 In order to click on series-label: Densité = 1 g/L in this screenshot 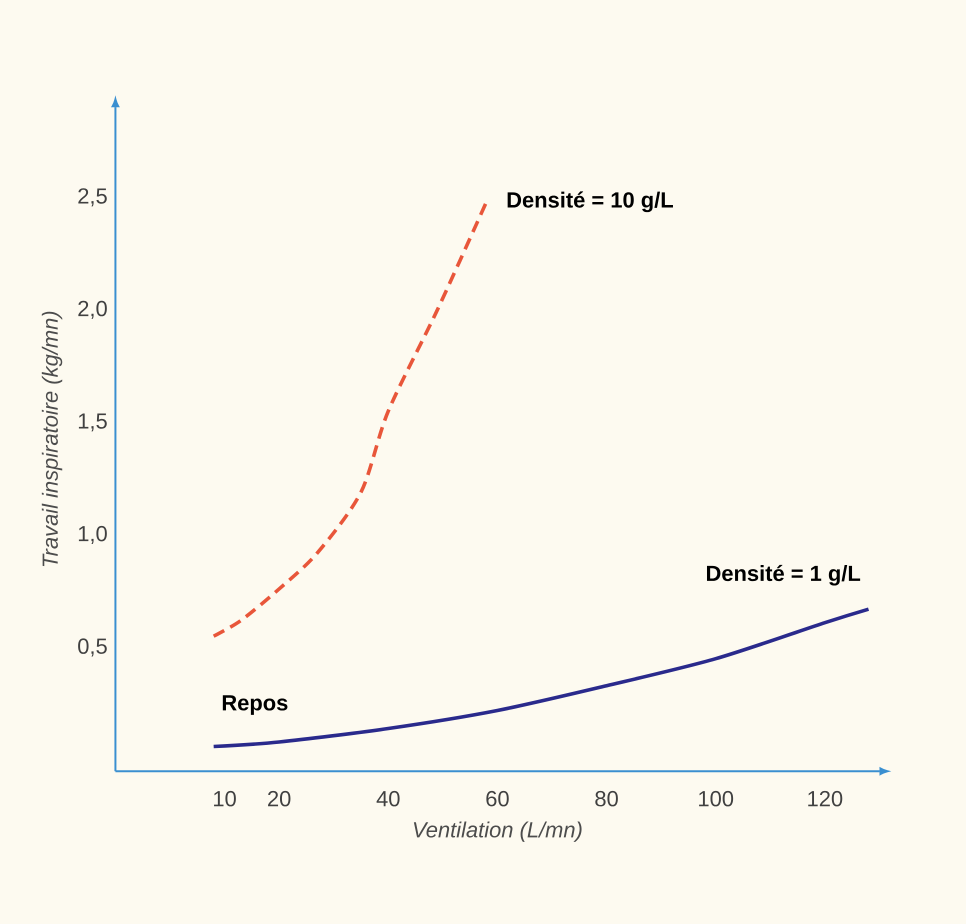, I will do `click(783, 575)`.